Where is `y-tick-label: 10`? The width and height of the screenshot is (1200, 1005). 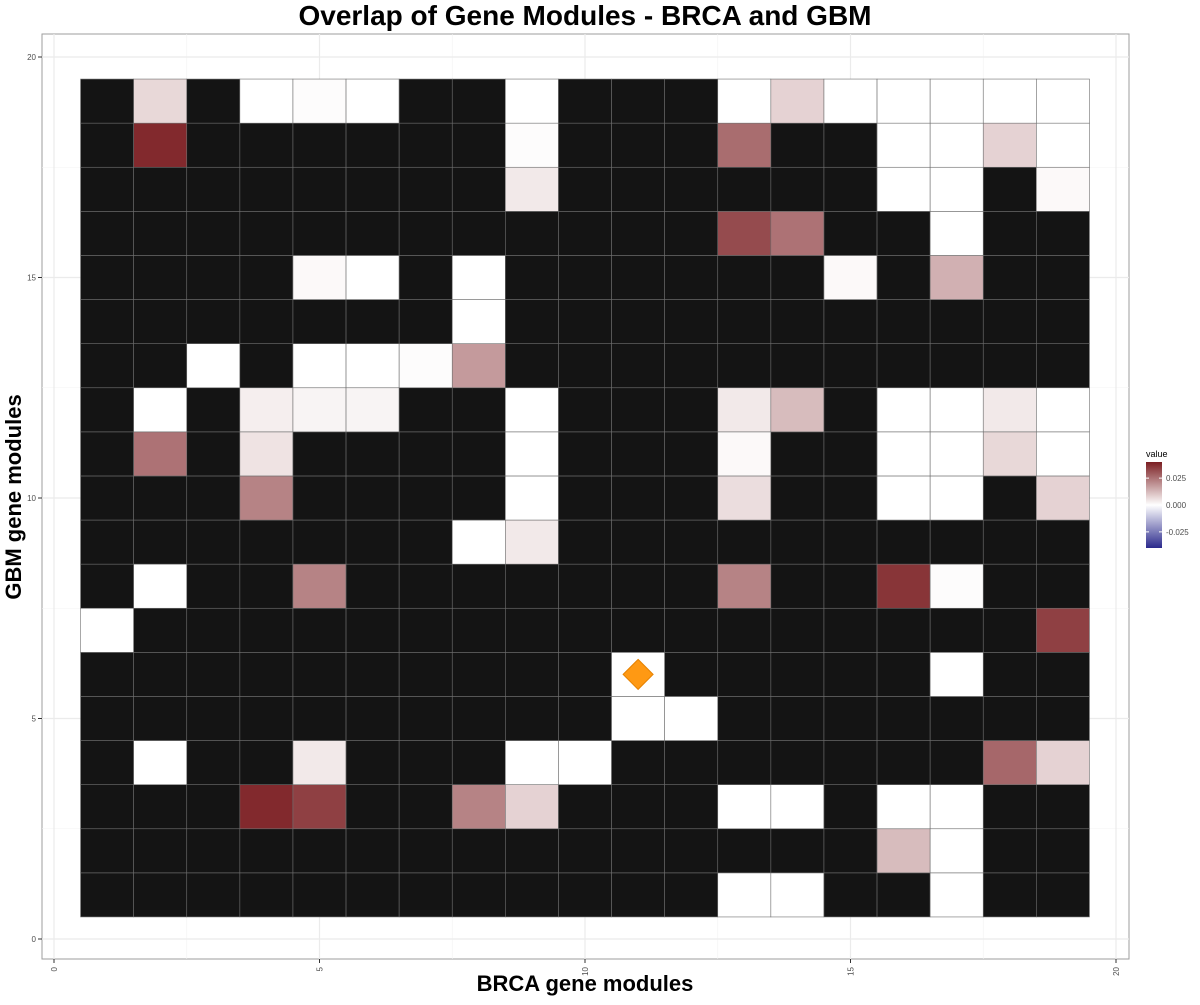
y-tick-label: 10 is located at coordinates (31, 498).